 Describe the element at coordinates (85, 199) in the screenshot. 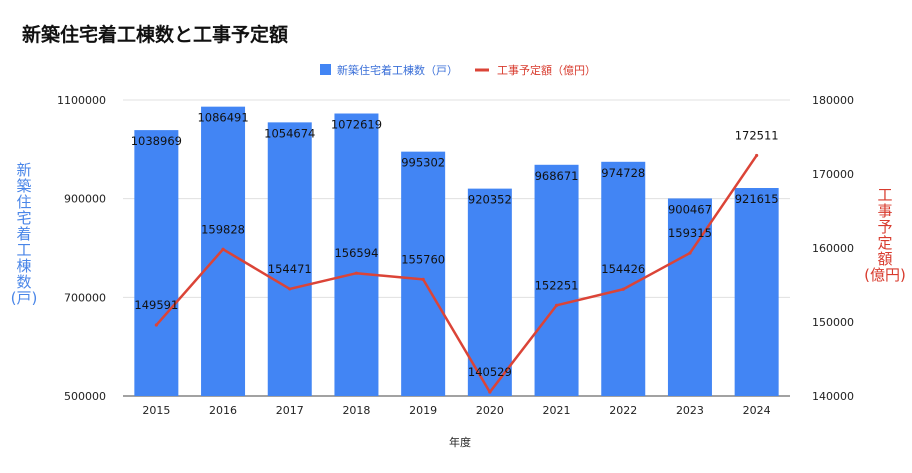

I see `left-axis-tick-label: 900000` at that location.